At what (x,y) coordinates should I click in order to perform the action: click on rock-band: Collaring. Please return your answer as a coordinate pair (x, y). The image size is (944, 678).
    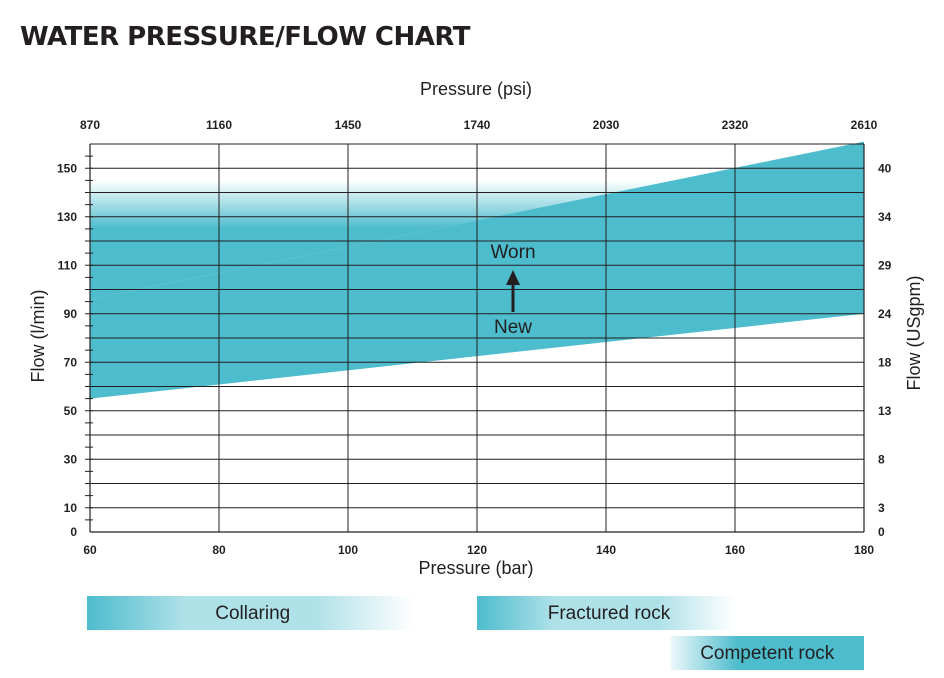
    Looking at the image, I should click on (250, 613).